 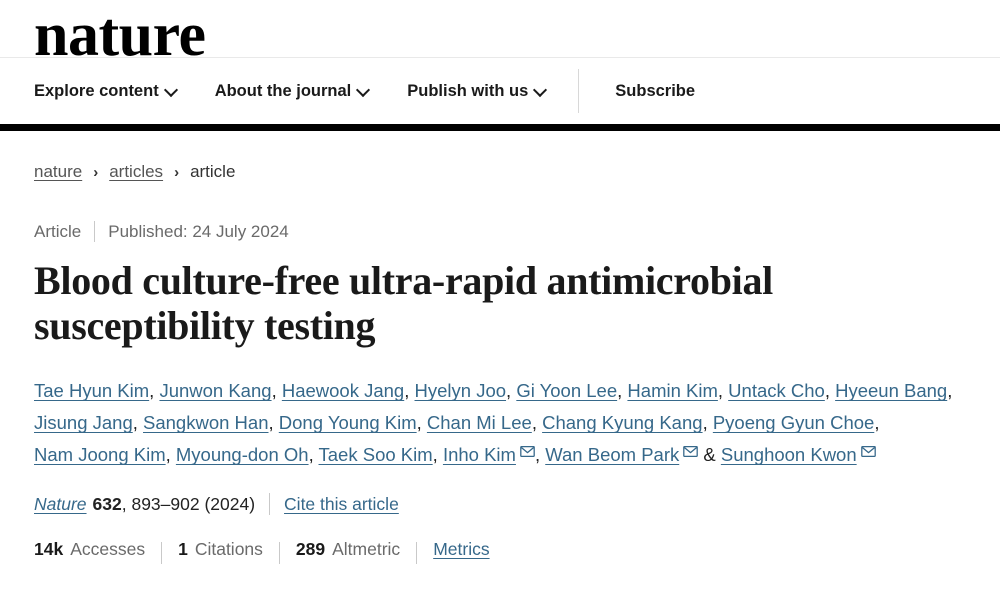 What do you see at coordinates (108, 548) in the screenshot?
I see `metric-accesses-label: Accesses` at bounding box center [108, 548].